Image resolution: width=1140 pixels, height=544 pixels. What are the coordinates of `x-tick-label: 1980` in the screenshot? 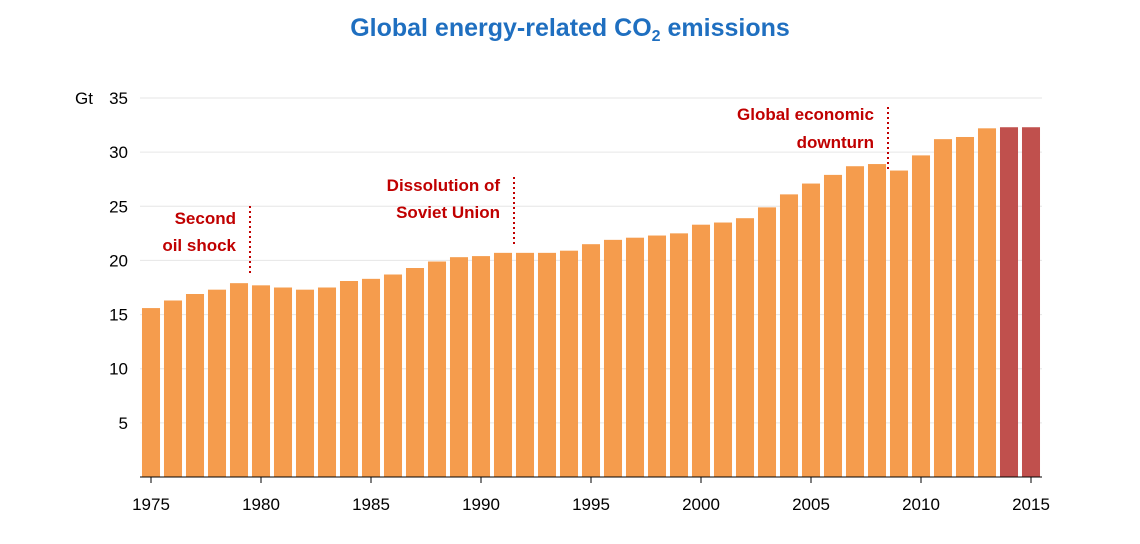 It's located at (261, 504).